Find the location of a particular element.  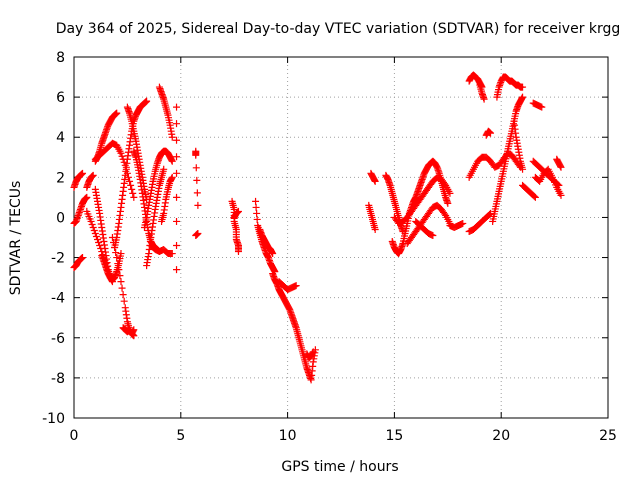

series-s36 is located at coordinates (424, 228).